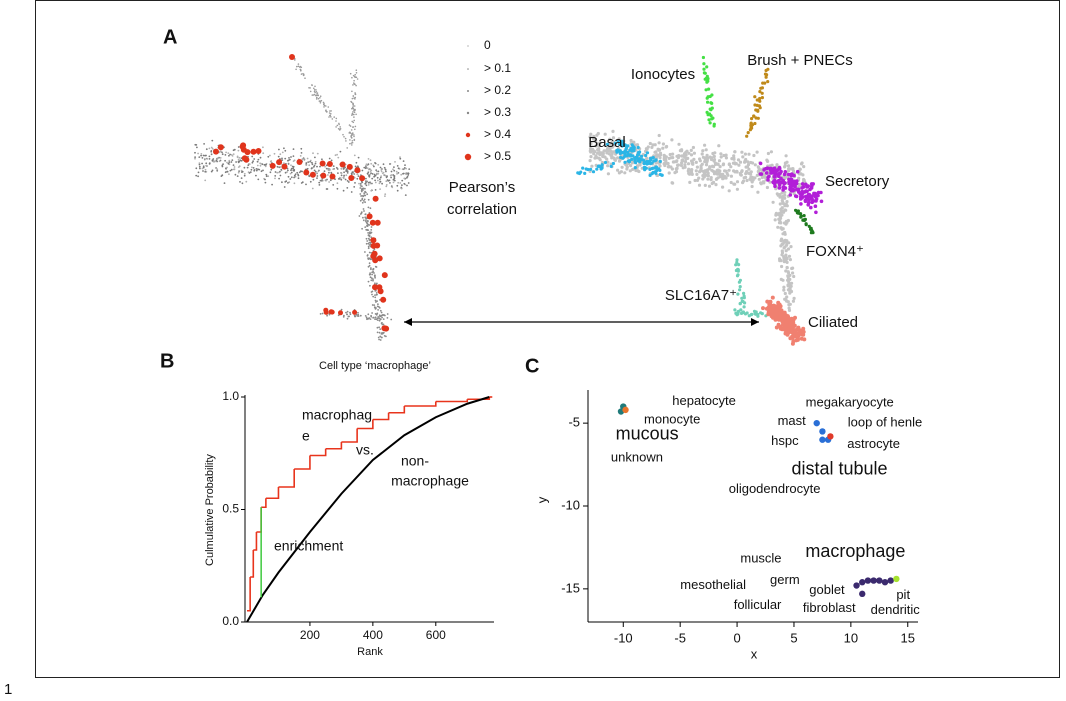  Describe the element at coordinates (349, 435) in the screenshot. I see `step` at that location.